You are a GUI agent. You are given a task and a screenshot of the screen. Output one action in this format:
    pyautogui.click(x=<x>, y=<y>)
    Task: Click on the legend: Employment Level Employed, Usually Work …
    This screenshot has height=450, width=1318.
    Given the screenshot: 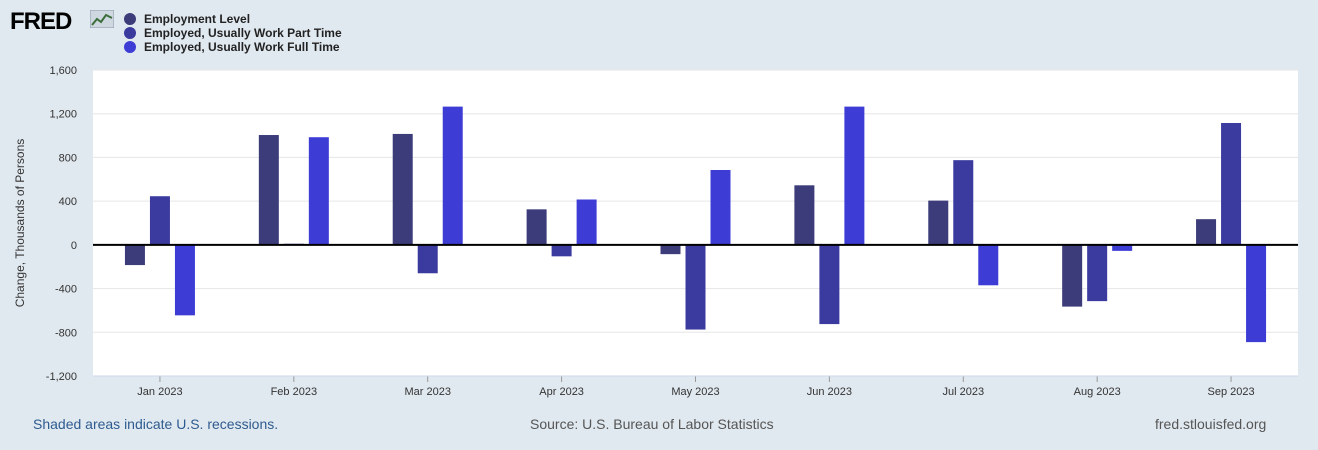 What is the action you would take?
    pyautogui.click(x=233, y=33)
    